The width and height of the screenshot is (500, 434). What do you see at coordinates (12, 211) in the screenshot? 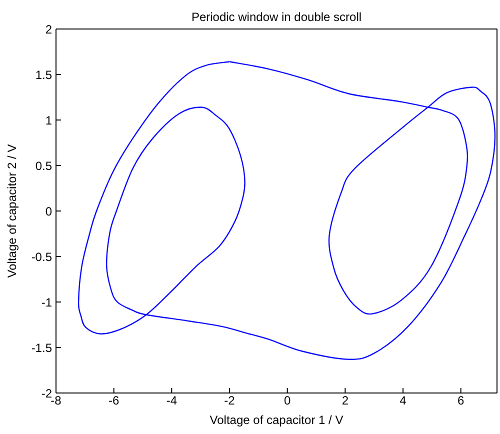
I see `y-axis-title: Voltage of capacitor 2 / V` at bounding box center [12, 211].